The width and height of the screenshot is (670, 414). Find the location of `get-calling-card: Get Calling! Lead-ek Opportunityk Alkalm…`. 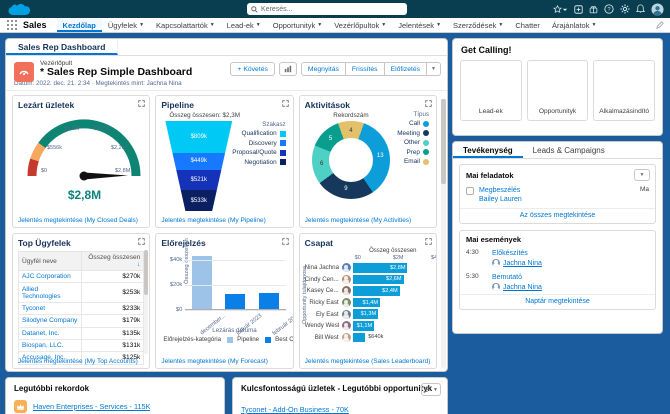

get-calling-card: Get Calling! Lead-ek Opportunityk Alkalm… is located at coordinates (557, 87).